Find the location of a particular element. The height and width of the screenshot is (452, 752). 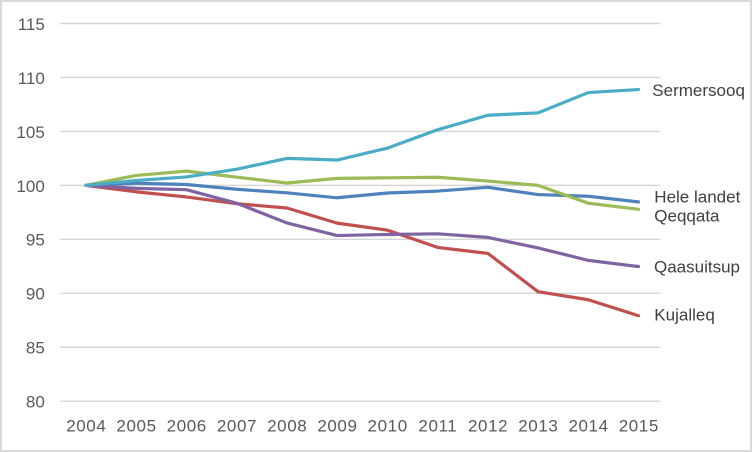

svg-text: Kujalleq is located at coordinates (684, 315).